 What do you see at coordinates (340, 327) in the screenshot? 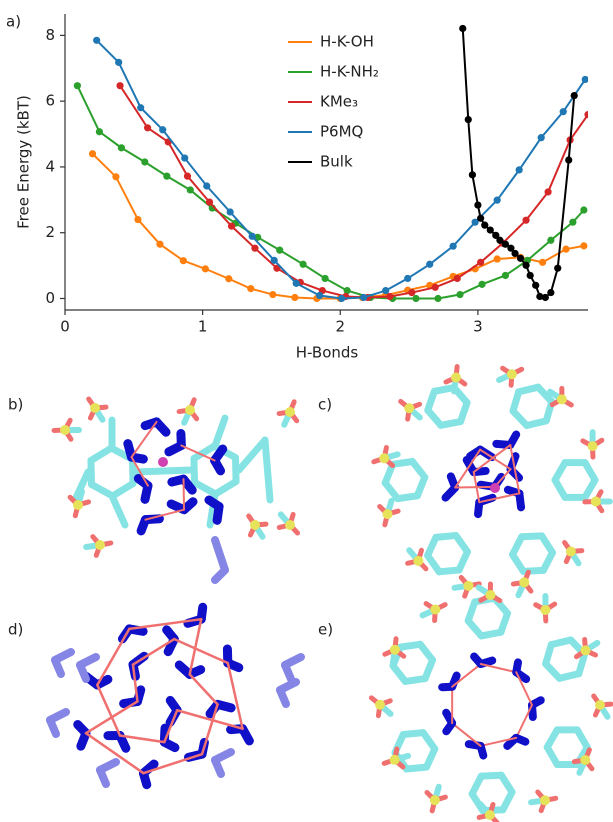
I see `x-tick-label: 2` at bounding box center [340, 327].